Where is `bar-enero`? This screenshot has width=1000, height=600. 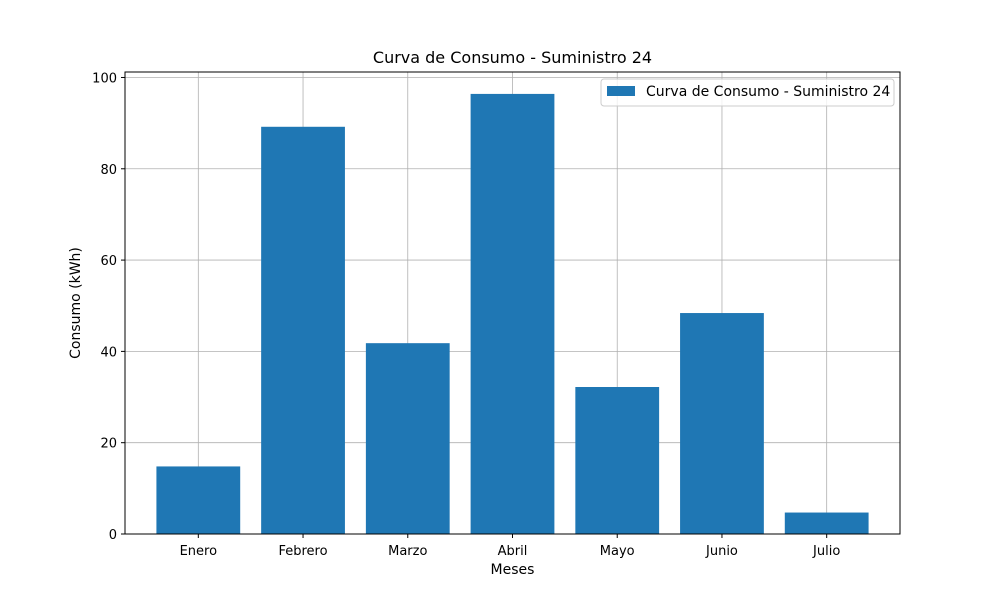
bar-enero is located at coordinates (198, 500).